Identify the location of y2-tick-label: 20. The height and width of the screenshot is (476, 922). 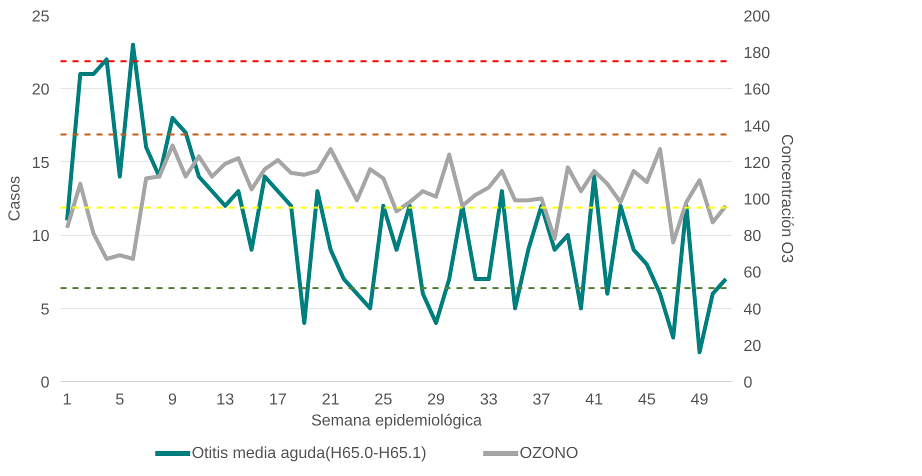
(753, 346).